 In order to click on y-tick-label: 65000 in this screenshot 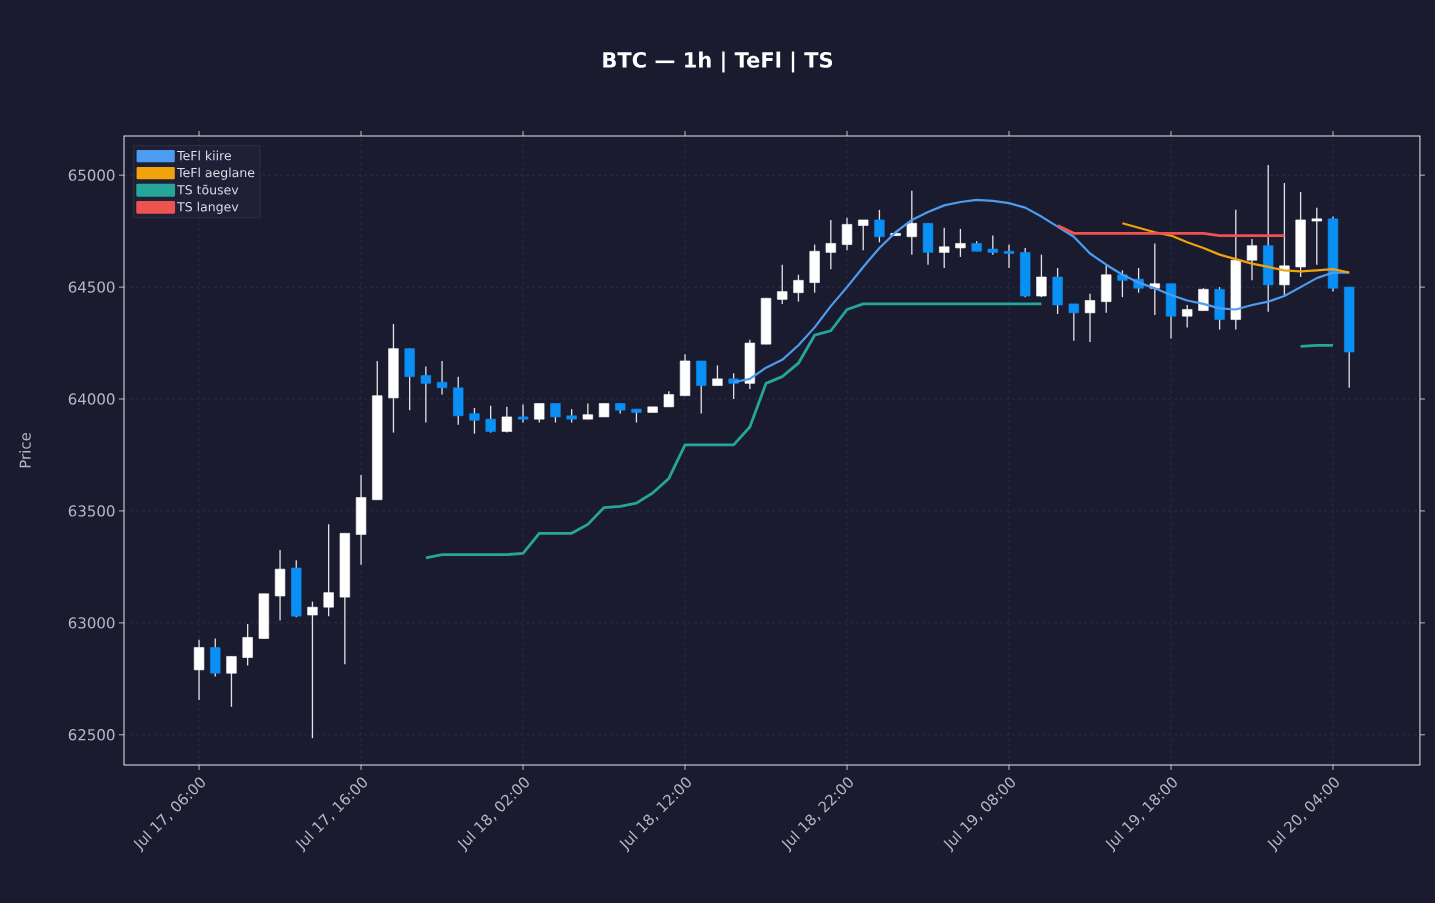, I will do `click(91, 175)`.